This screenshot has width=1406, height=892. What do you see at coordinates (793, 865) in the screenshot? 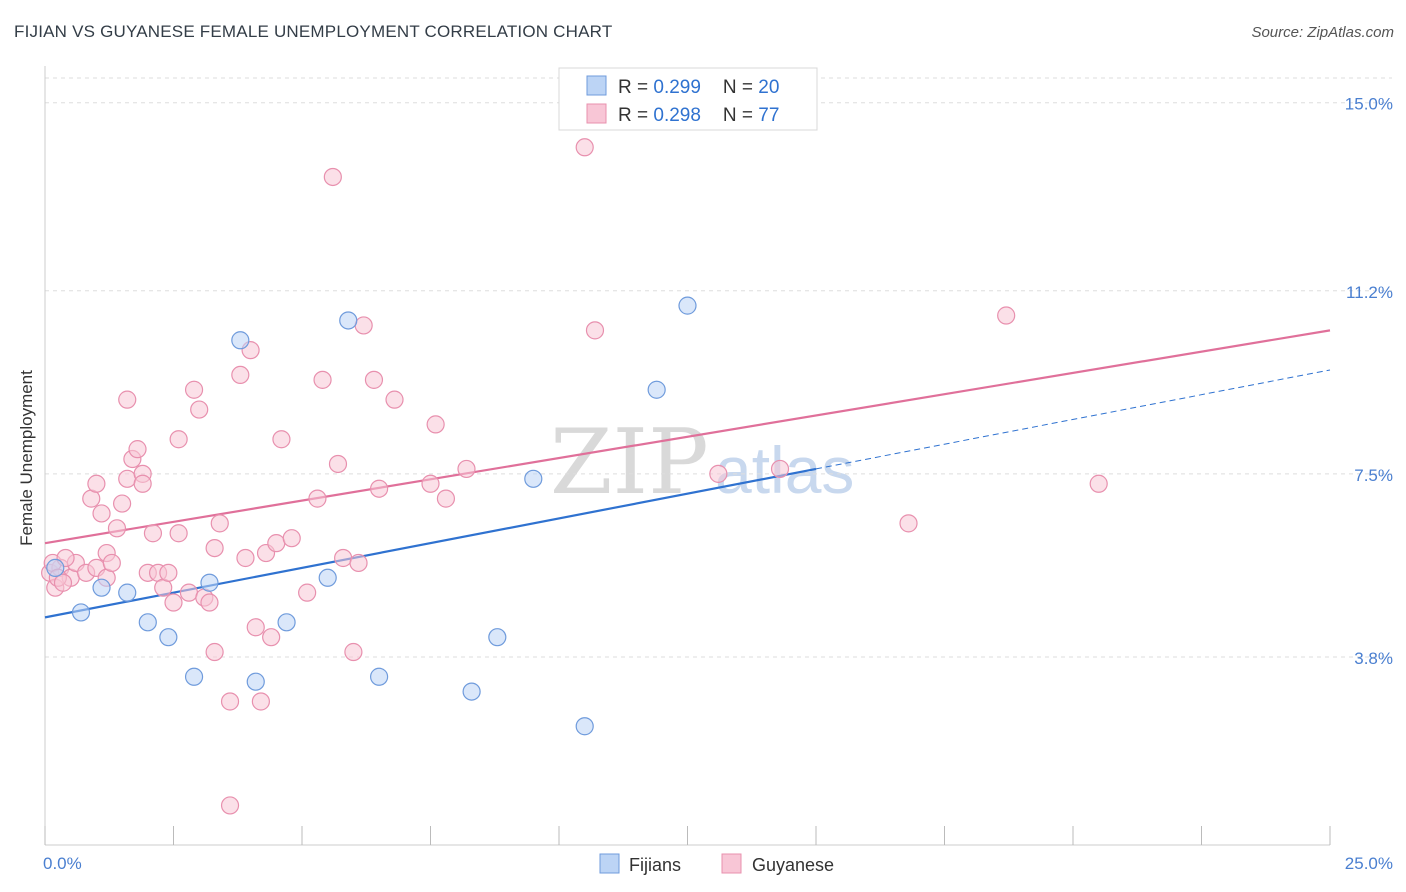
I see `bottom-legend-guyanese: Guyanese` at bounding box center [793, 865].